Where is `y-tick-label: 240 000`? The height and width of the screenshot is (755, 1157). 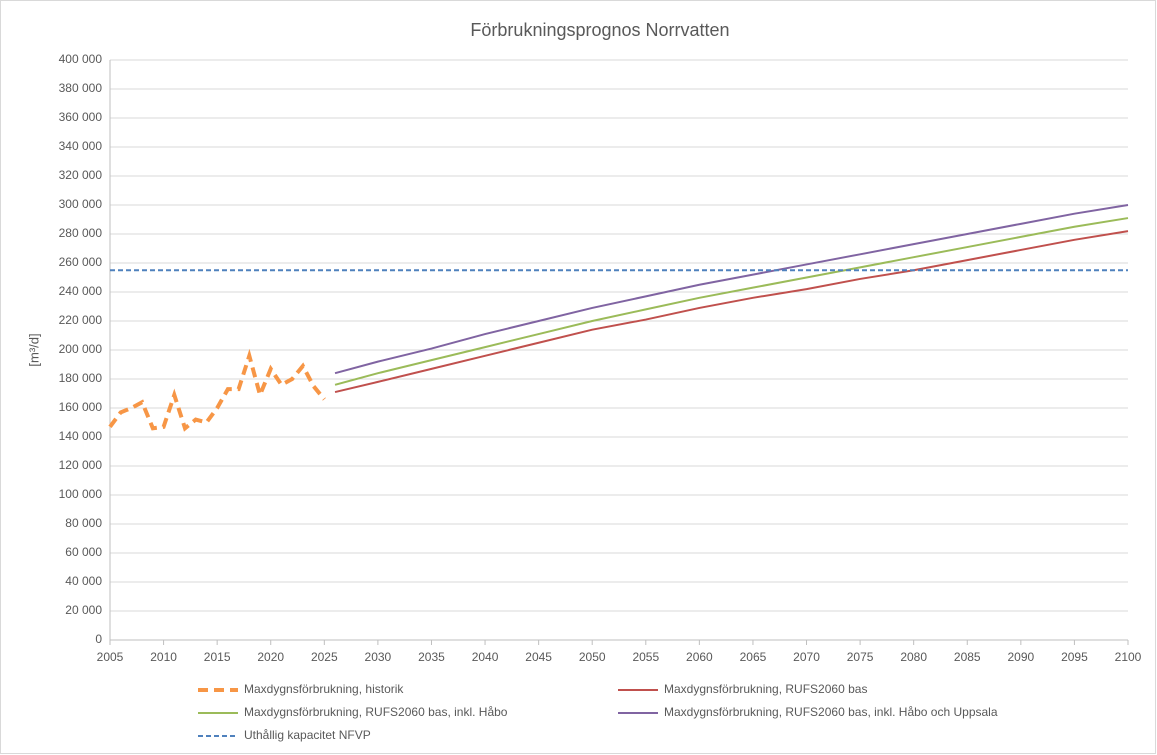
y-tick-label: 240 000 is located at coordinates (81, 291).